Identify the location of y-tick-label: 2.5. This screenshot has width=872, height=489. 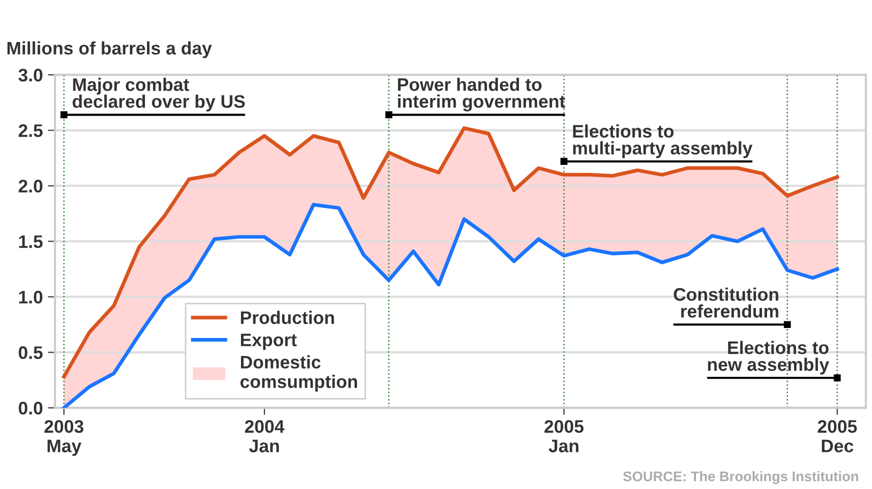
(30, 131).